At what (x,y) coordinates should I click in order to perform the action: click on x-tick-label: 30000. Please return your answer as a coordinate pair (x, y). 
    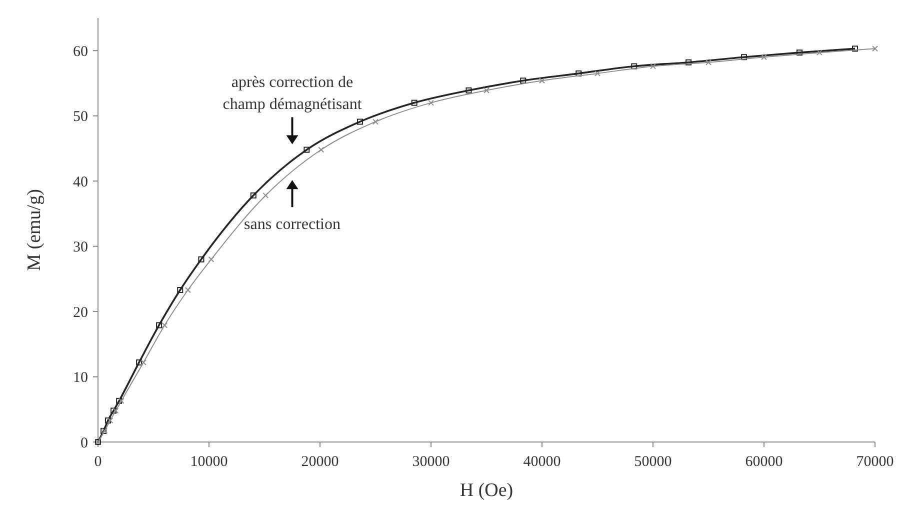
    Looking at the image, I should click on (431, 462).